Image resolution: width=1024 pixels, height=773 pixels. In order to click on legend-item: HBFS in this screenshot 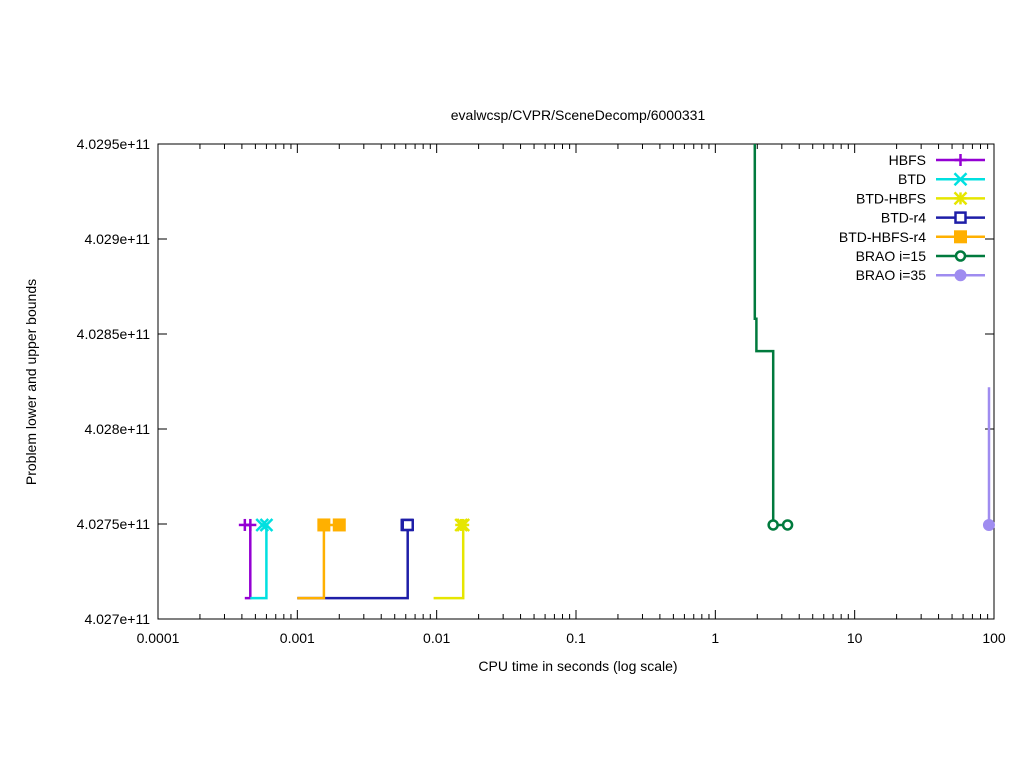, I will do `click(937, 160)`.